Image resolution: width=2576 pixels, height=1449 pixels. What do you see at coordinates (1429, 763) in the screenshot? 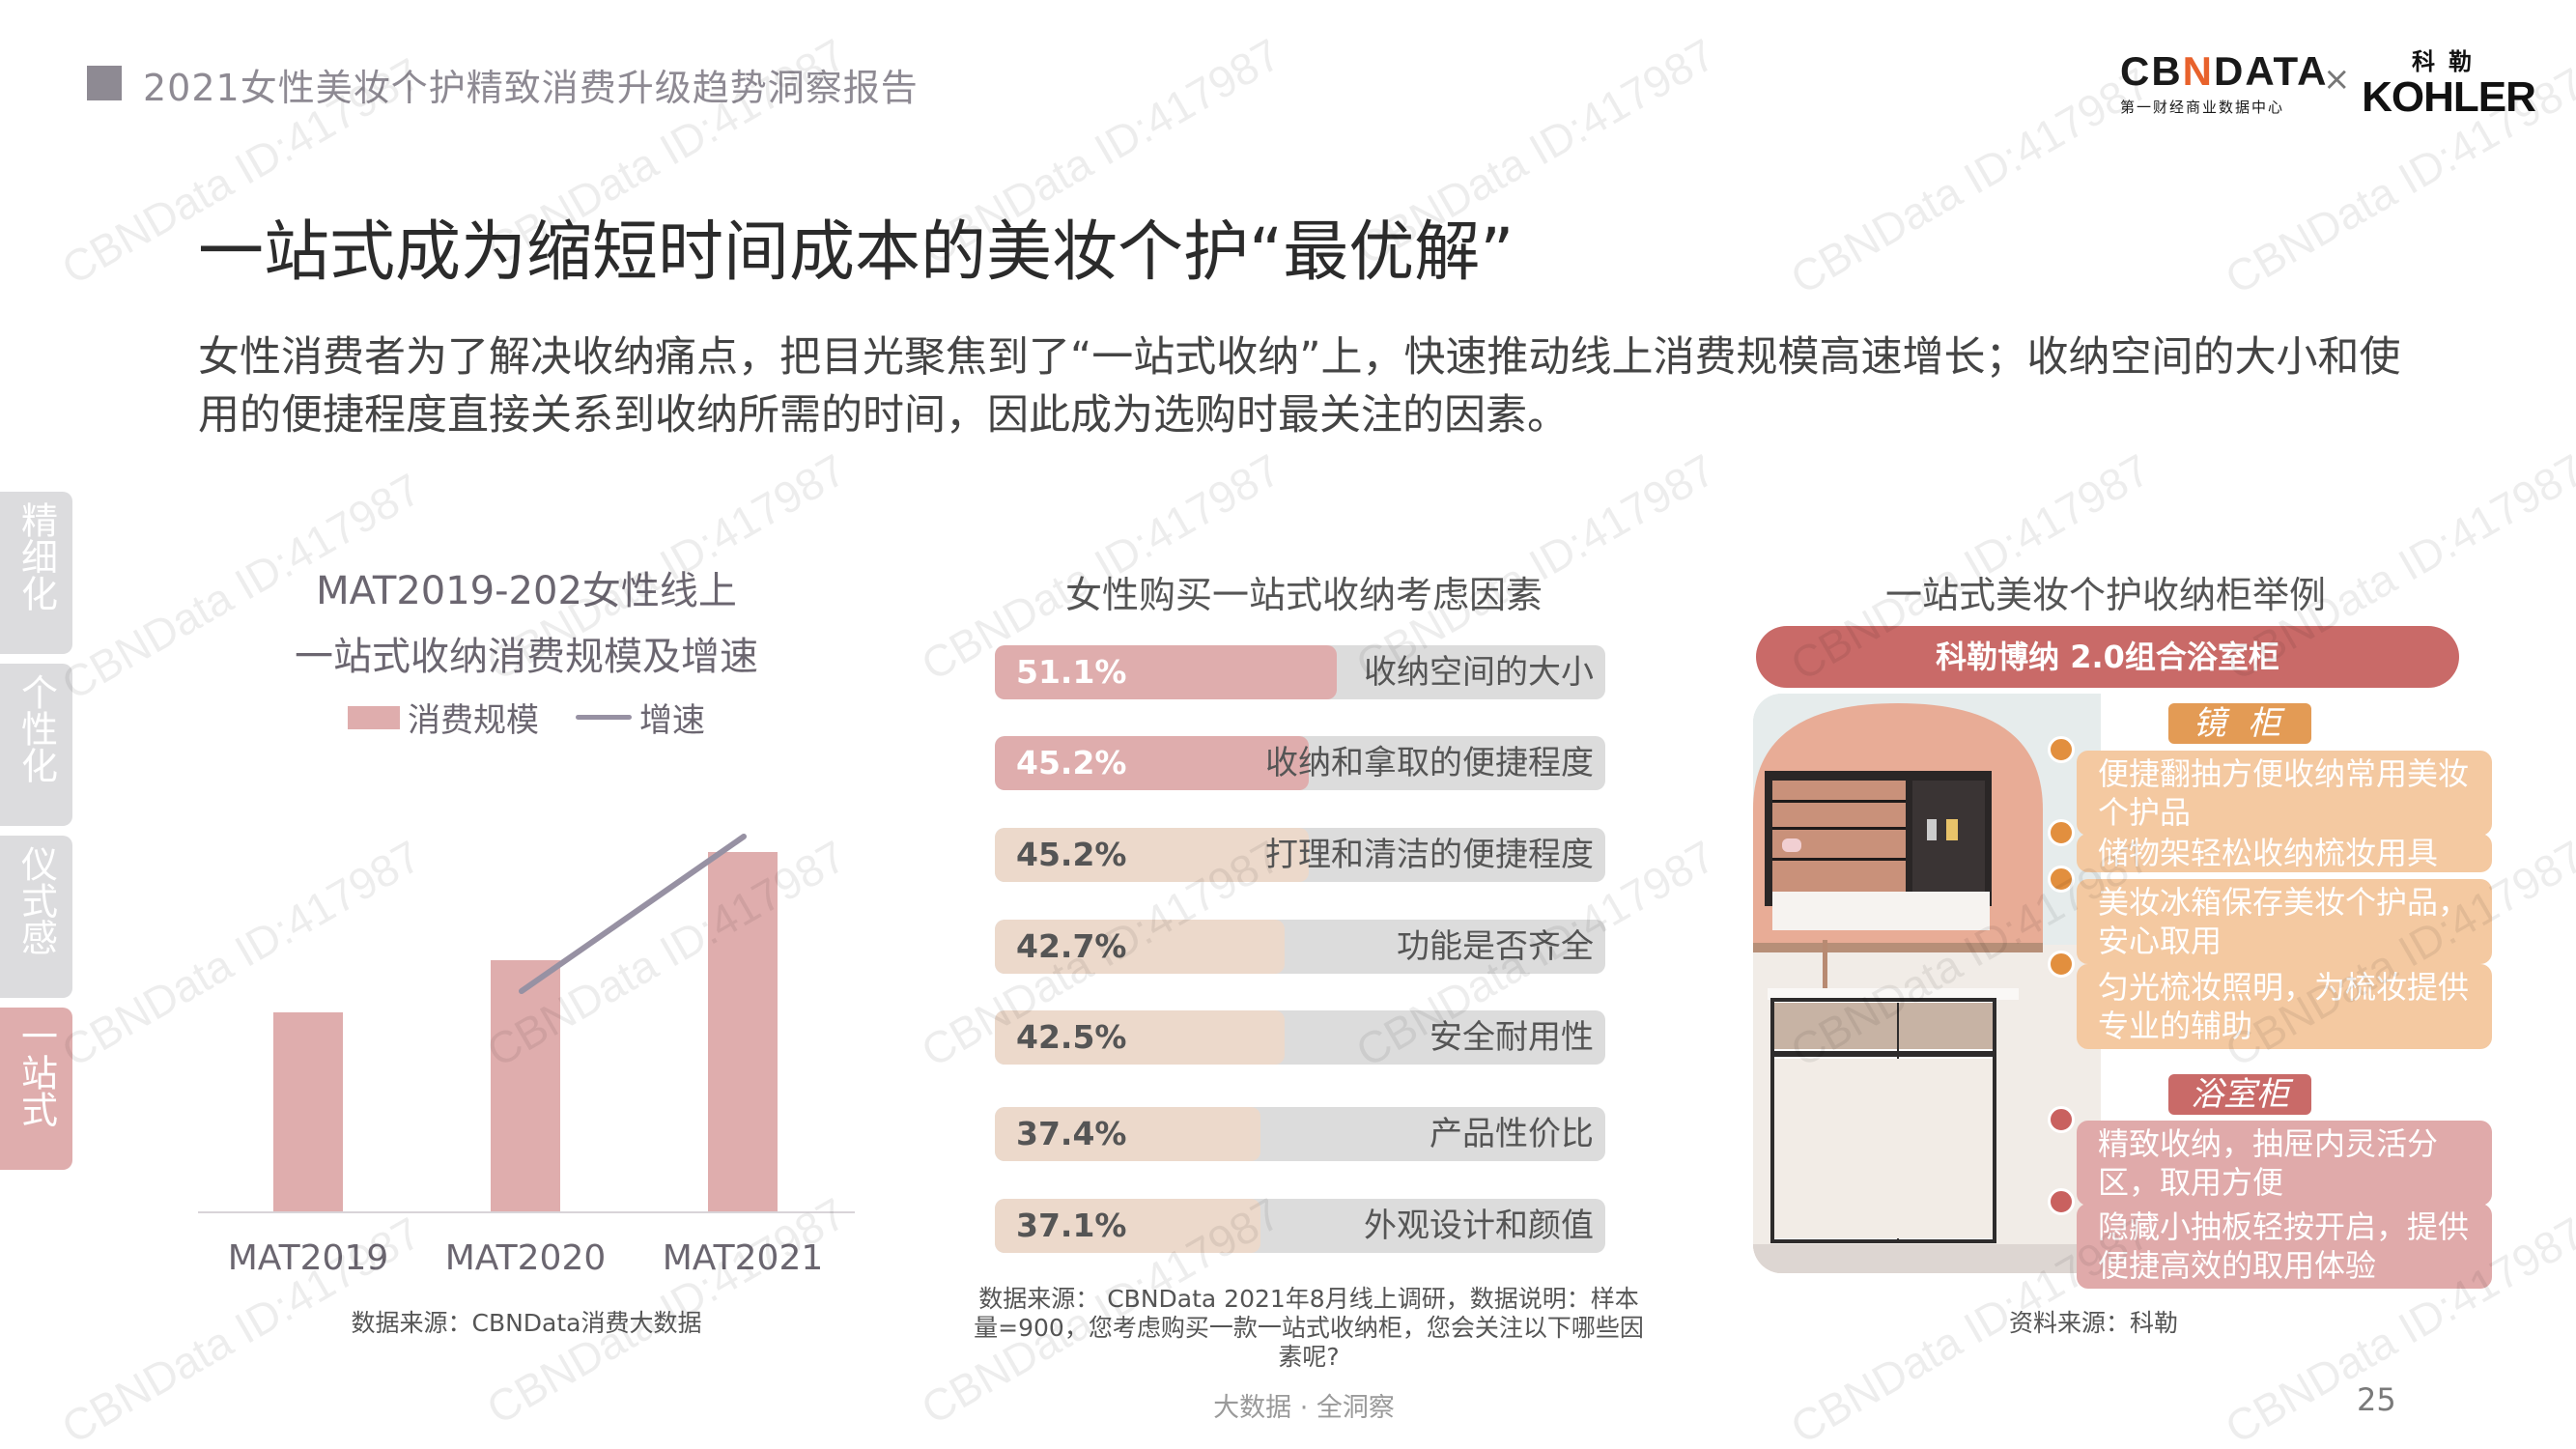
I see `factor-label: 收纳和拿取的便捷程度` at bounding box center [1429, 763].